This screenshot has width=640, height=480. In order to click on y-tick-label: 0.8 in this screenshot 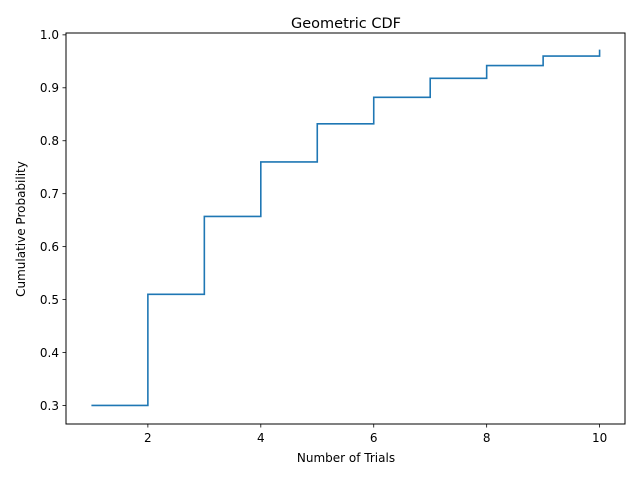, I will do `click(49, 141)`.